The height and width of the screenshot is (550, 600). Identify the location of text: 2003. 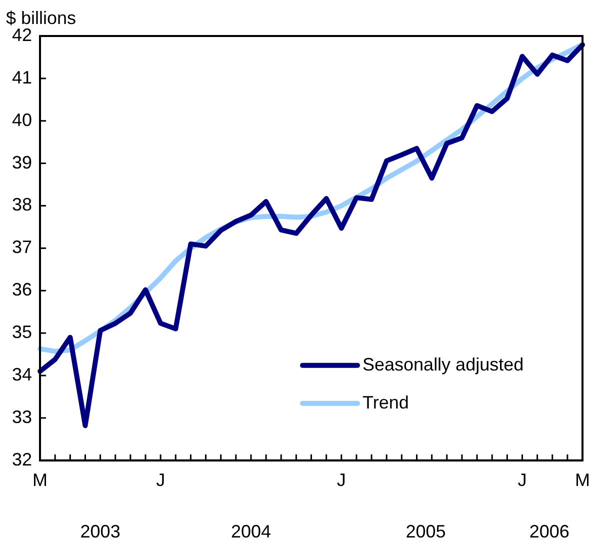
(100, 531).